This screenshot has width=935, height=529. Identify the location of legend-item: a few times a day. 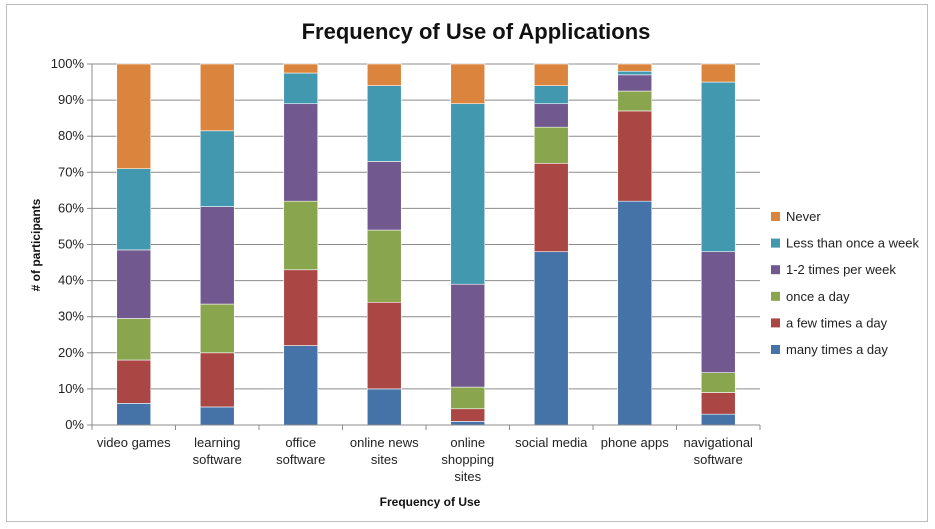
(829, 322).